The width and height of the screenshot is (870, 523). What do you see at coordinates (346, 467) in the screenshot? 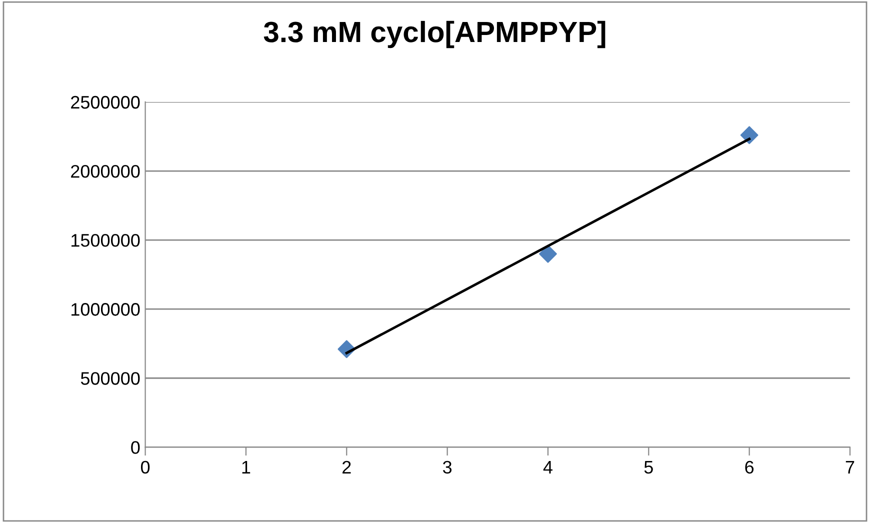
I see `x-tick-label: 2` at bounding box center [346, 467].